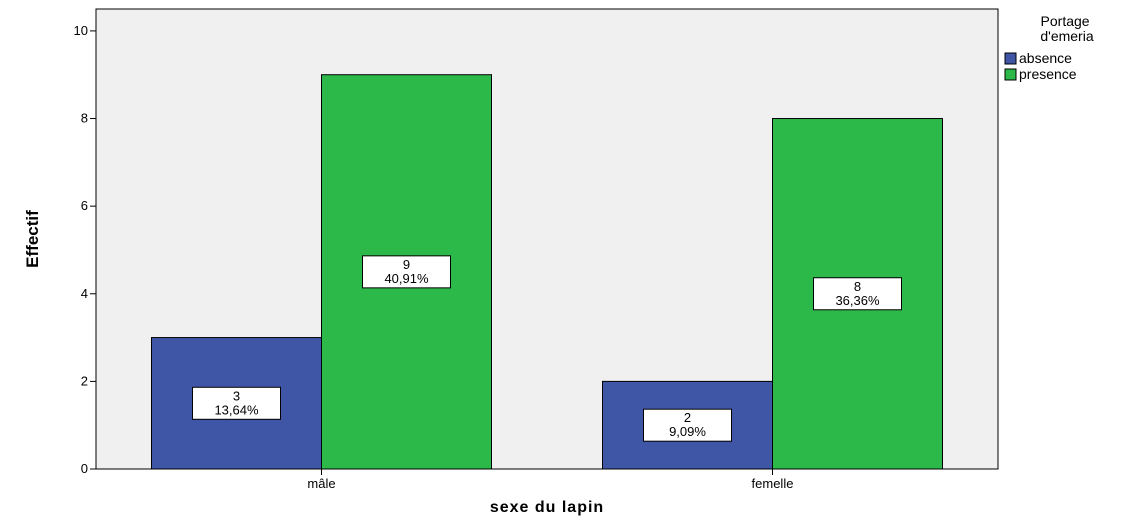  Describe the element at coordinates (857, 286) in the screenshot. I see `data-label-count: 8` at that location.